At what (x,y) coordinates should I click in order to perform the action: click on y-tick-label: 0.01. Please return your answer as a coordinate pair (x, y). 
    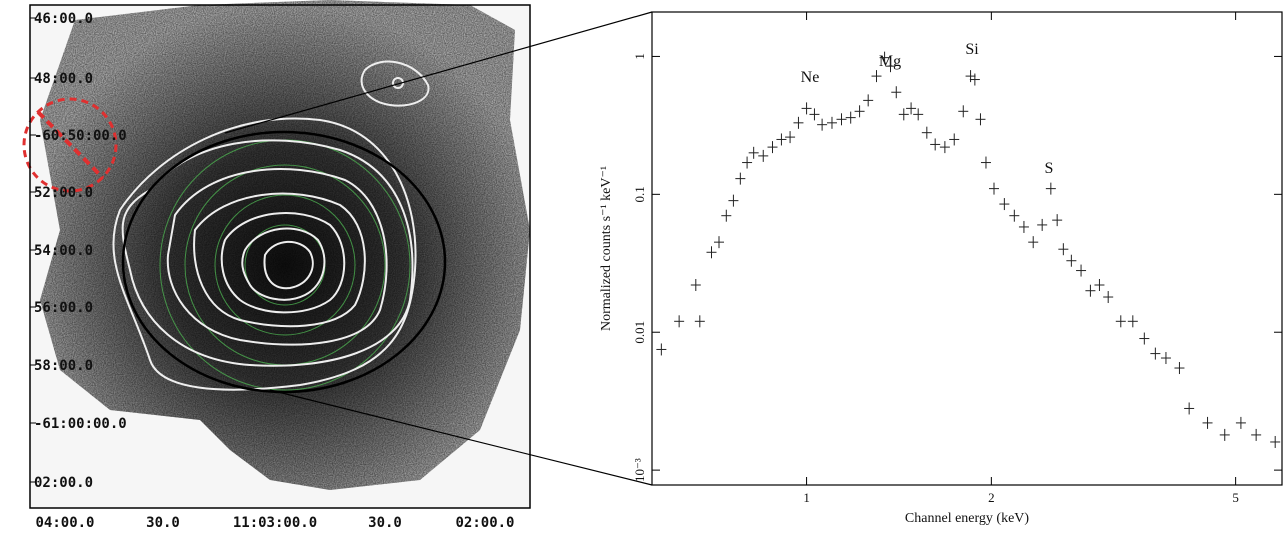
    Looking at the image, I should click on (639, 332).